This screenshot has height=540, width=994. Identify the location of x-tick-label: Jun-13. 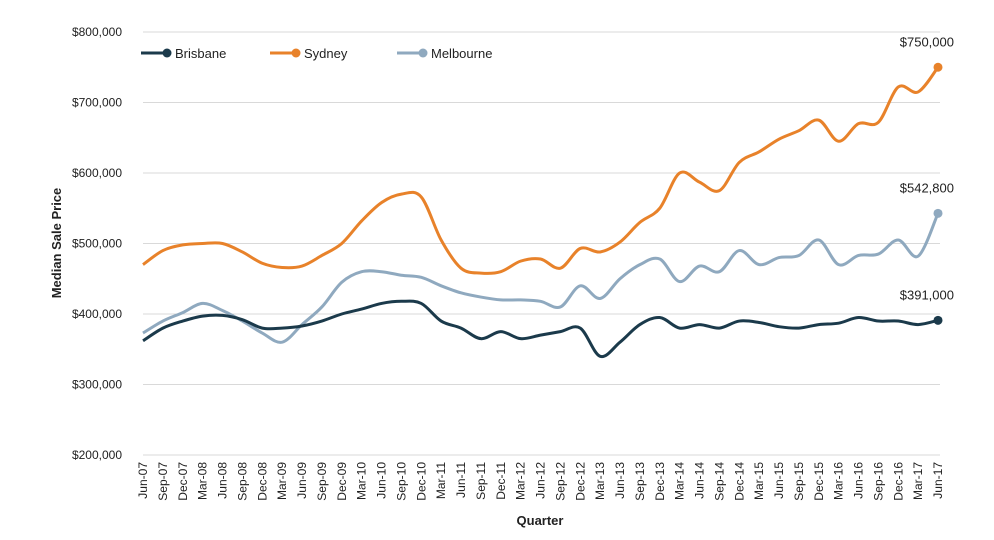
(620, 480).